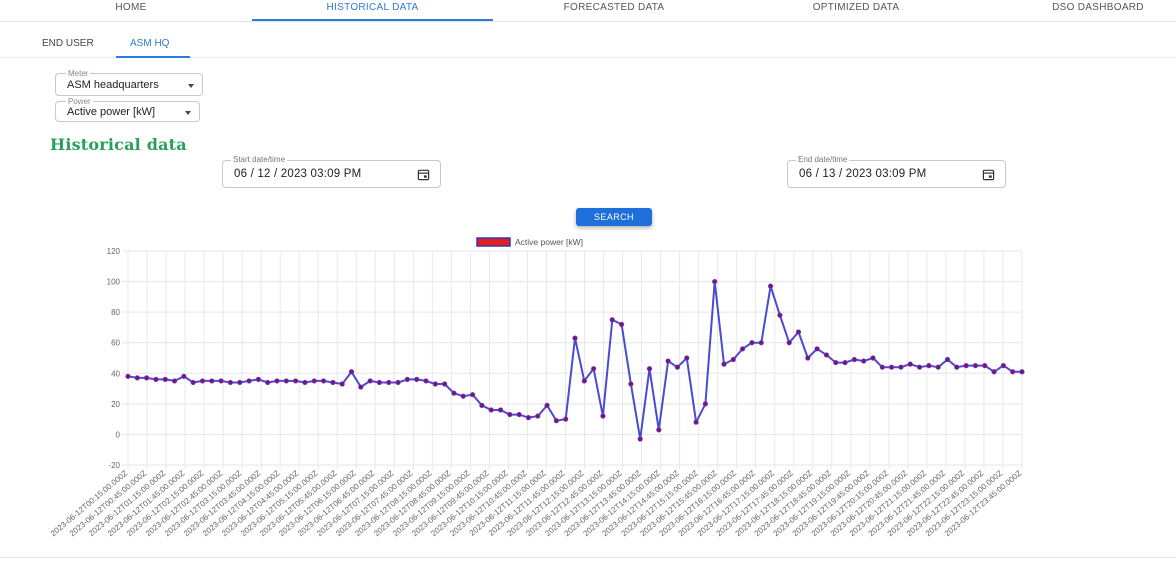 This screenshot has height=562, width=1176. Describe the element at coordinates (863, 174) in the screenshot. I see `end-date-value: 06 / 13 / 2023 03:09 PM` at that location.